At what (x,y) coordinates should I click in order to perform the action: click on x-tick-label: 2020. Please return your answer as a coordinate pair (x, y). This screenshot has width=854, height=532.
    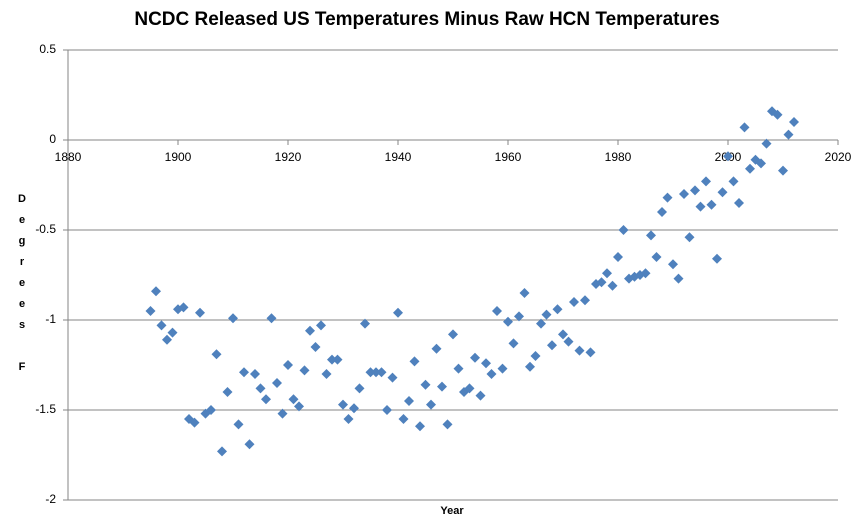
    Looking at the image, I should click on (838, 157).